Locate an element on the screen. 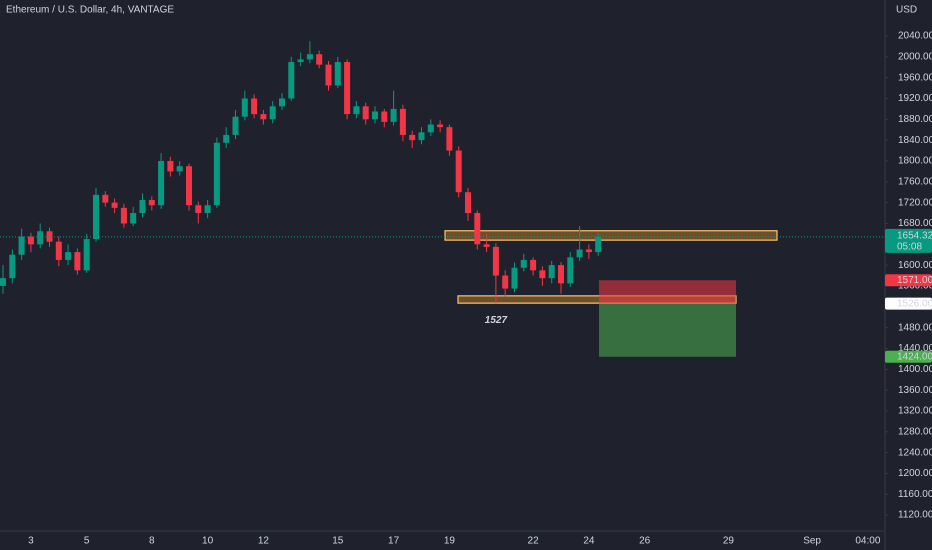 Image resolution: width=932 pixels, height=550 pixels. x-tick-label: 22 is located at coordinates (534, 541).